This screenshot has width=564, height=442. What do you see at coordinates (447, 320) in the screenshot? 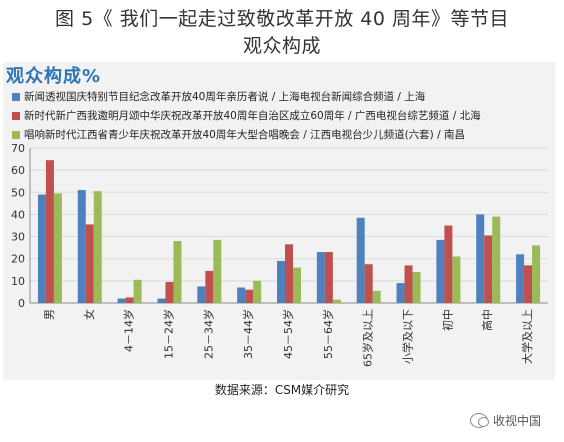
I see `x-tick-label: 初中` at bounding box center [447, 320].